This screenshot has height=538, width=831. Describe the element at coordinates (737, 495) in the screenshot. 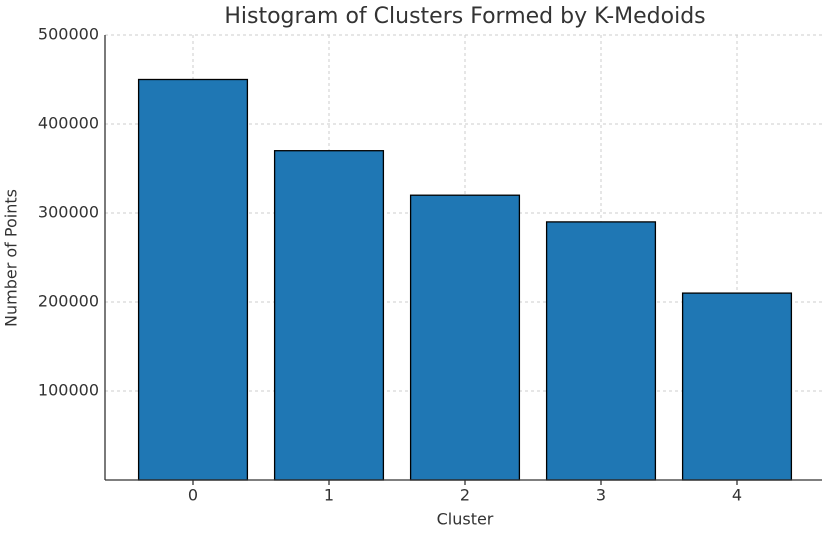

I see `x-tick-label: 4` at that location.